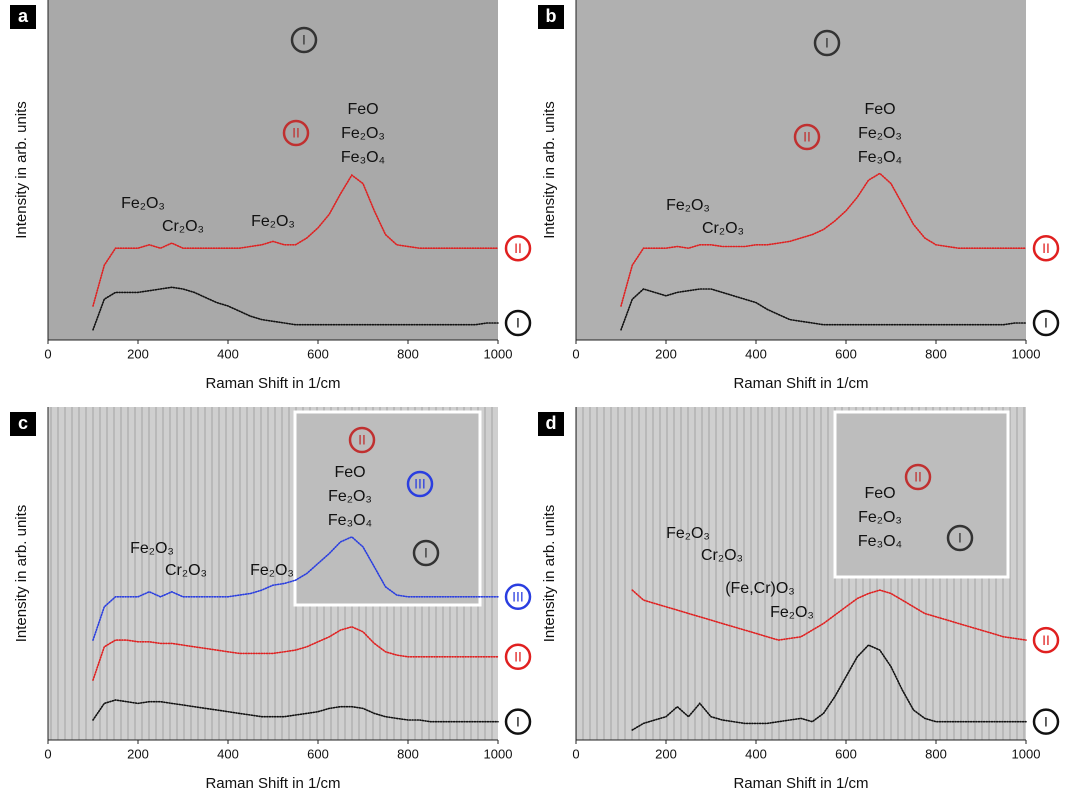 Image resolution: width=1065 pixels, height=788 pixels. What do you see at coordinates (760, 588) in the screenshot?
I see `annotation: (Fe,Cr)O₃` at bounding box center [760, 588].